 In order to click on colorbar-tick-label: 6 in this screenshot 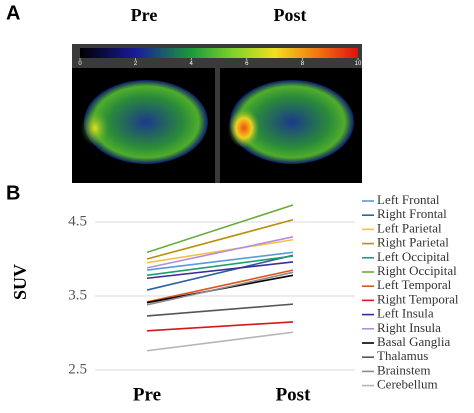, I will do `click(247, 64)`.